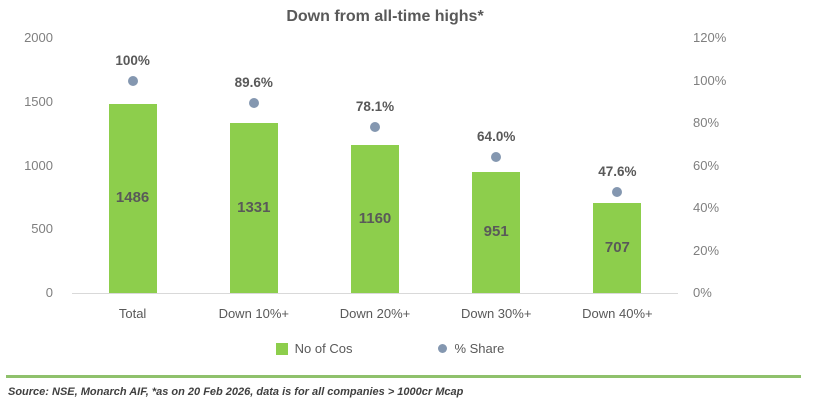 Image resolution: width=827 pixels, height=405 pixels. Describe the element at coordinates (710, 37) in the screenshot. I see `y-tick-label-right: 120%` at that location.